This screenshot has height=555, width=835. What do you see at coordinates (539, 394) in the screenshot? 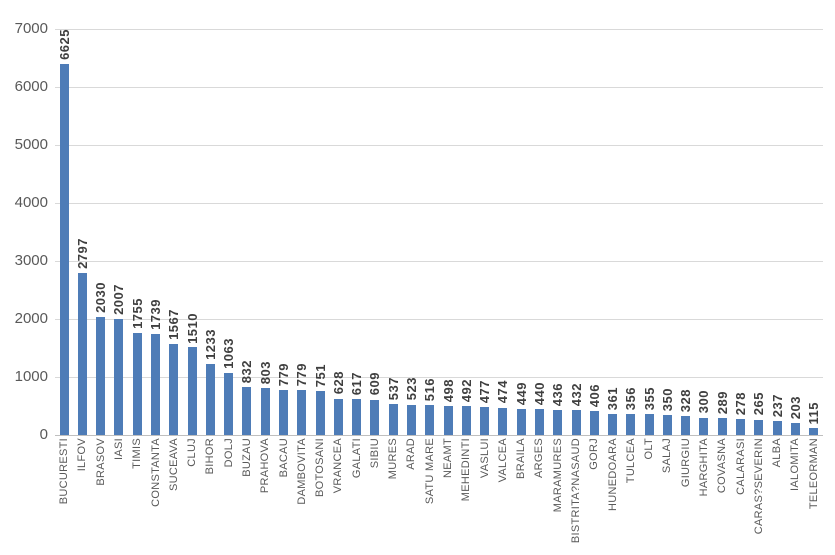
I see `value-label: 440` at bounding box center [539, 394].